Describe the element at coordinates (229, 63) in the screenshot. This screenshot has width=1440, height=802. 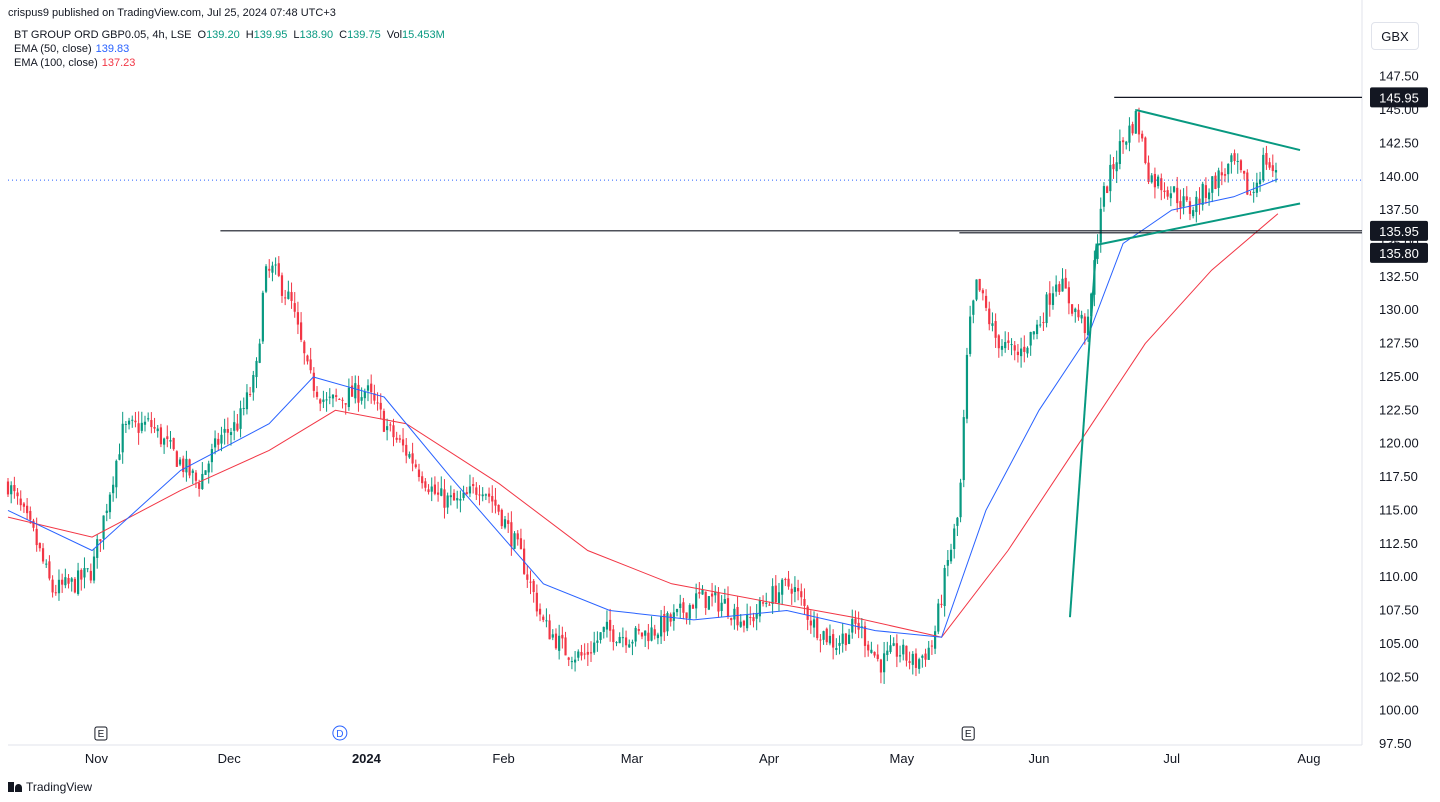
I see `ema100-row: EMA (100, close) 137.23` at that location.